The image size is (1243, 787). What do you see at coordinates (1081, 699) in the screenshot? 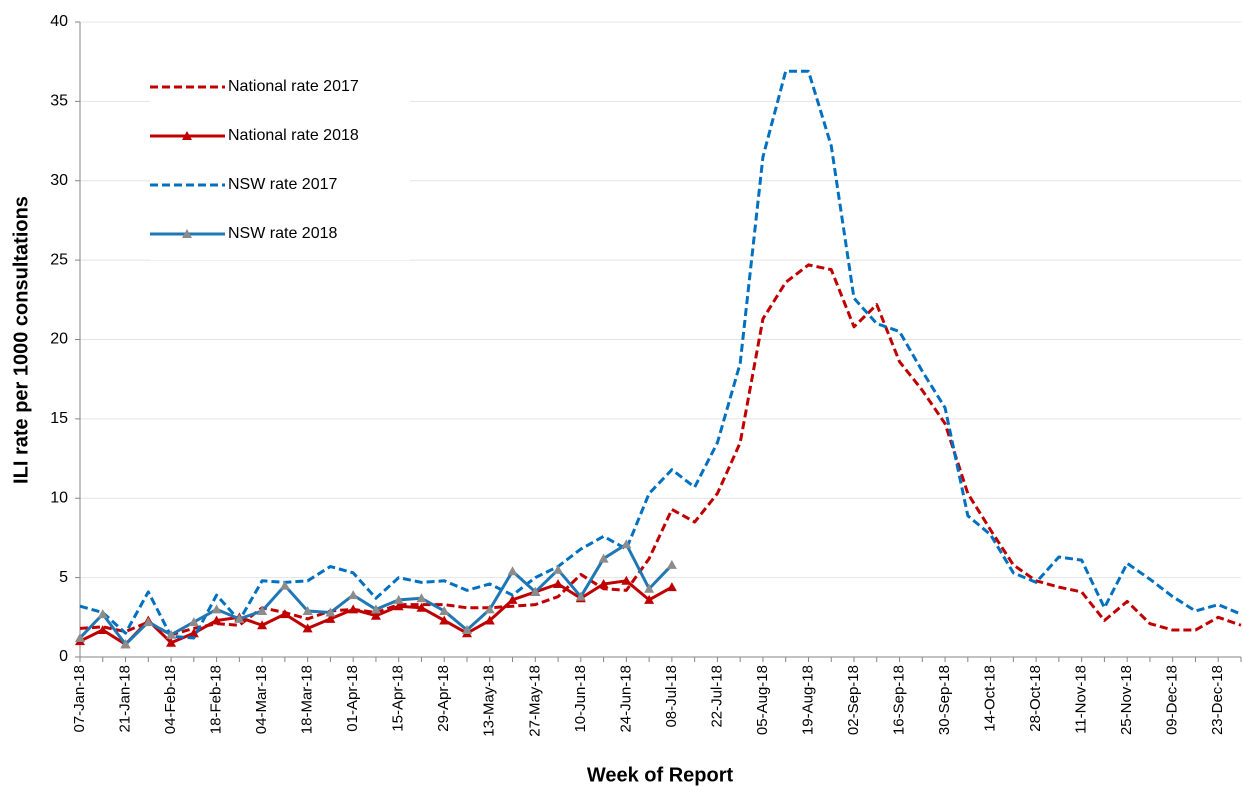
I see `x-tick-label: 11-Nov-18` at bounding box center [1081, 699].